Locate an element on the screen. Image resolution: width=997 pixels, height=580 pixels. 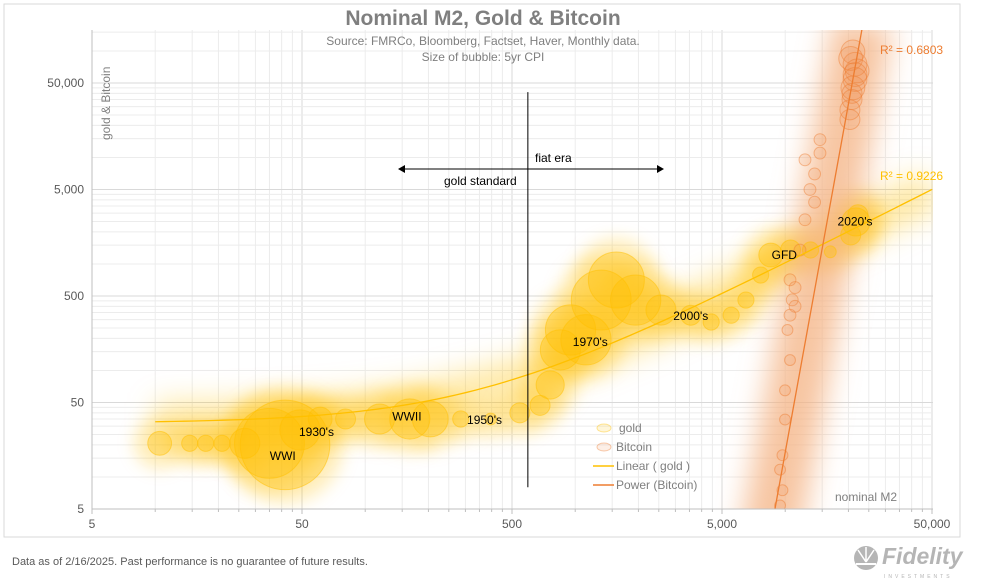
legend-bitcoin-label: Bitcoin is located at coordinates (634, 447).